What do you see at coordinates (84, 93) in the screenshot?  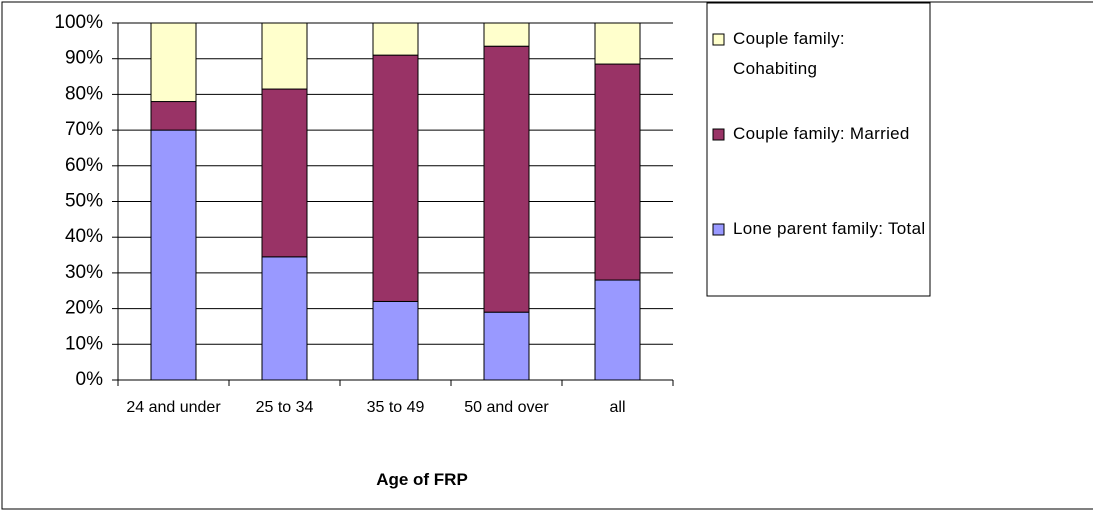 I see `y-tick-label: 80%` at bounding box center [84, 93].